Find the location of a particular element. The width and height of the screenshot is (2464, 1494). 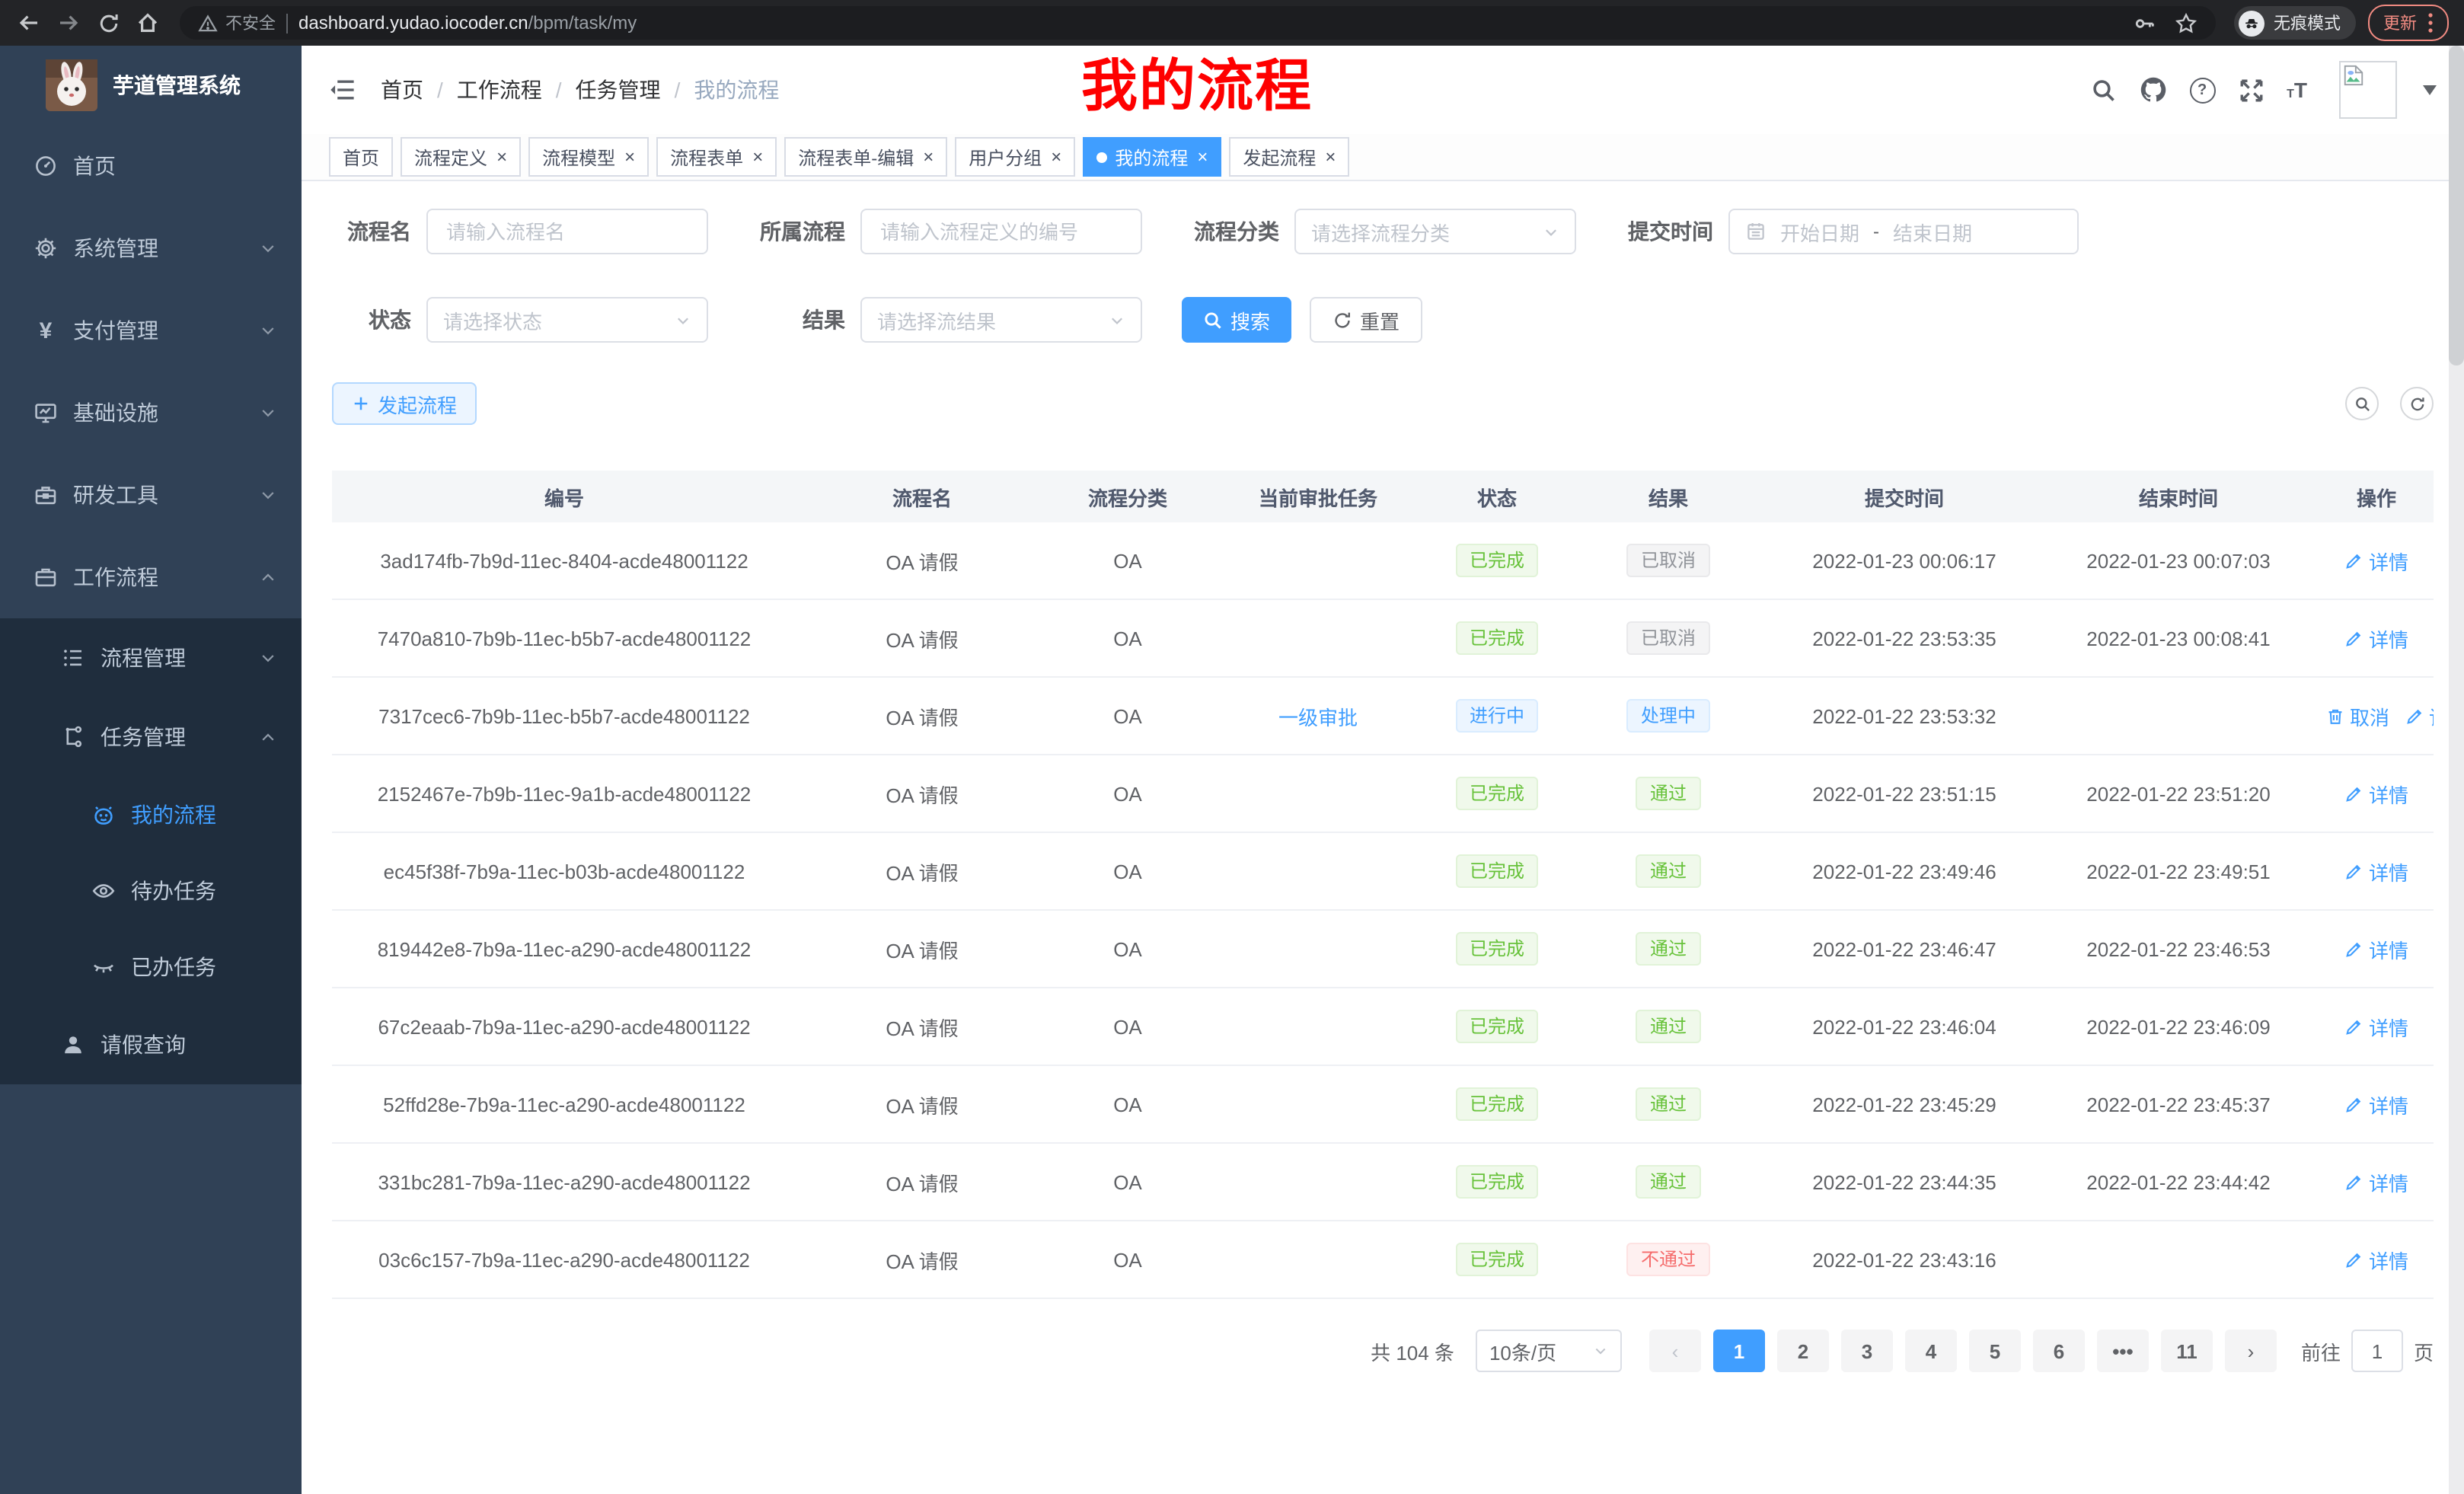

avatar is located at coordinates (2368, 90).